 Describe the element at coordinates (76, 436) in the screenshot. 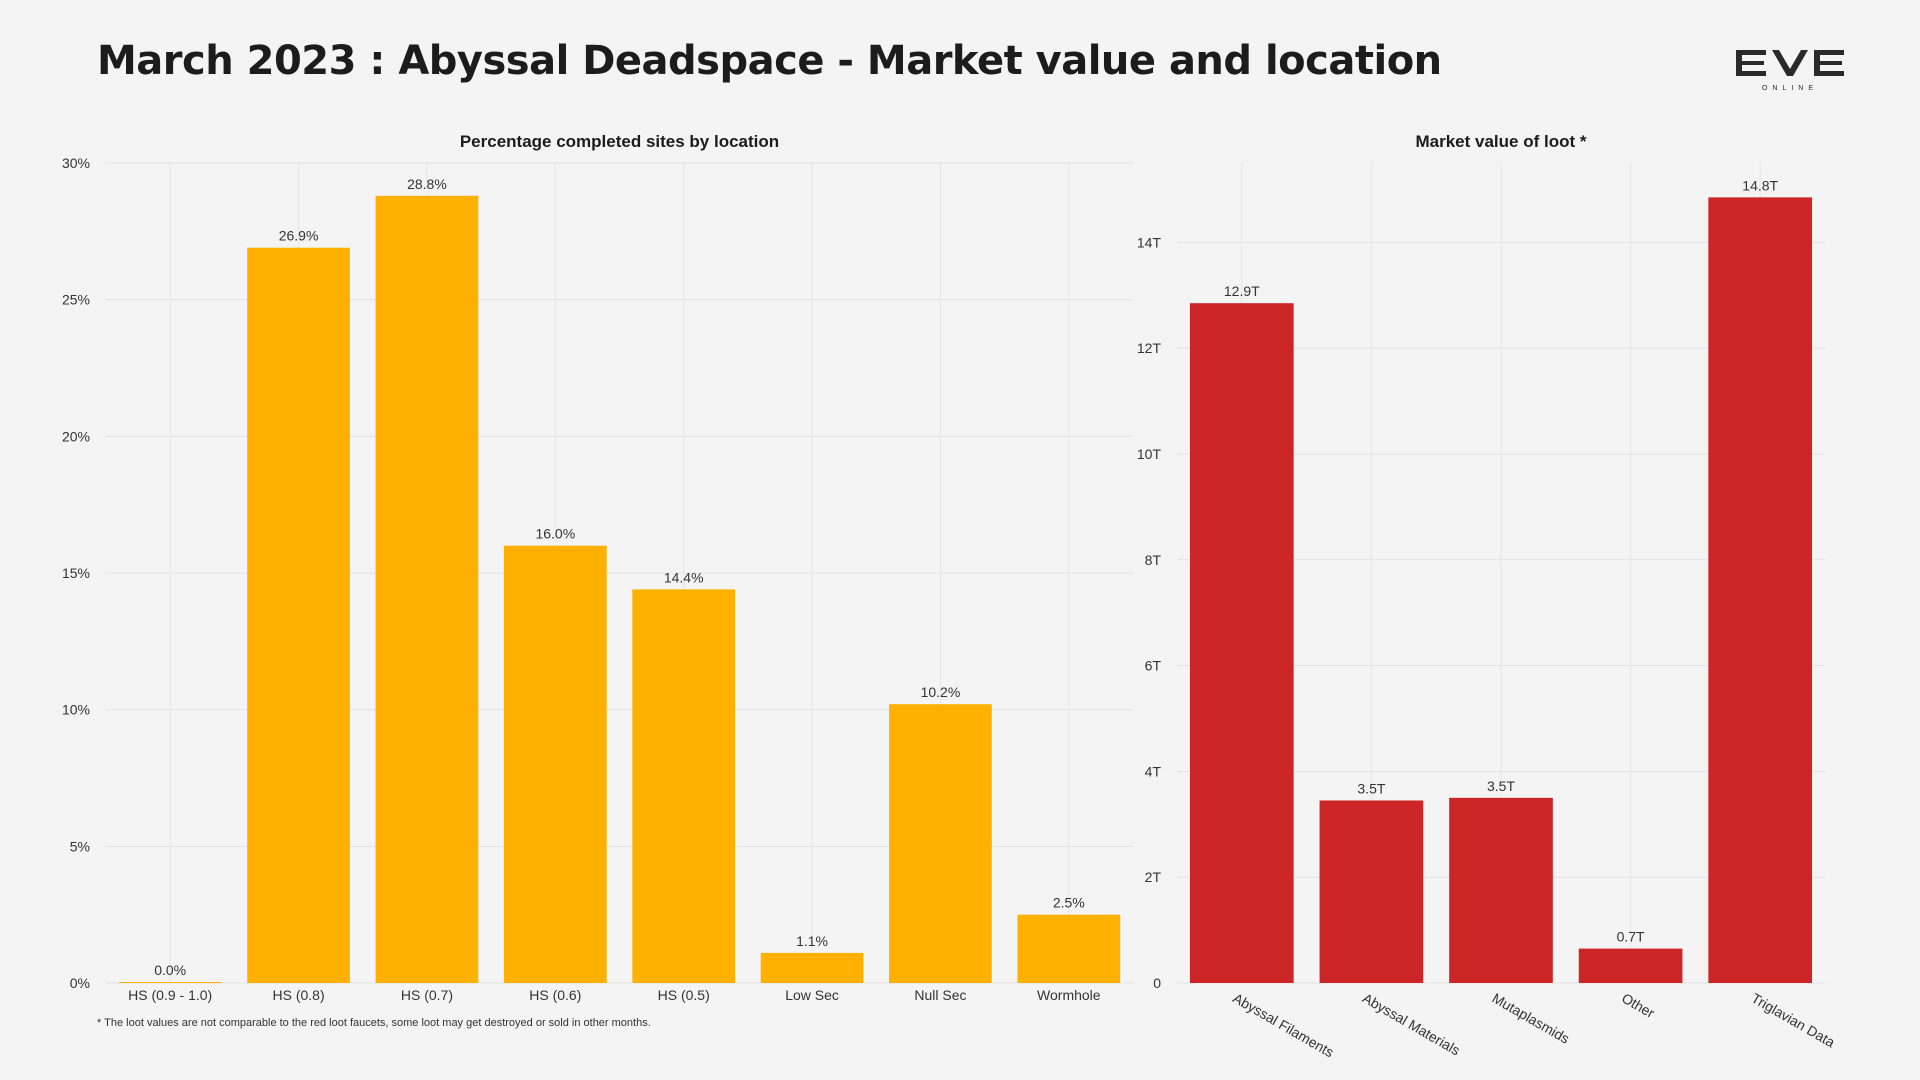

I see `location-ytick-label: 20%` at that location.